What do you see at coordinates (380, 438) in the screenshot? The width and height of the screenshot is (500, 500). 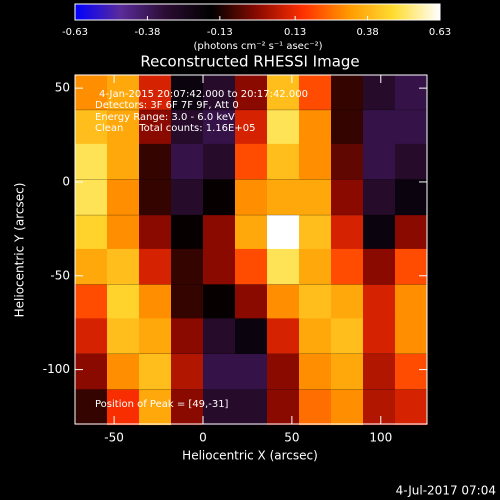 I see `x-tick-label: 100` at bounding box center [380, 438].